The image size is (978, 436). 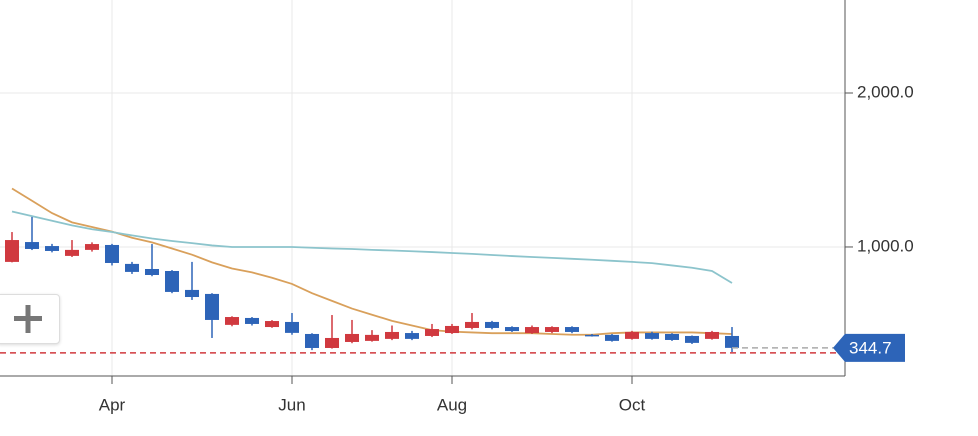 I want to click on x-tick-label: Apr, so click(x=112, y=404).